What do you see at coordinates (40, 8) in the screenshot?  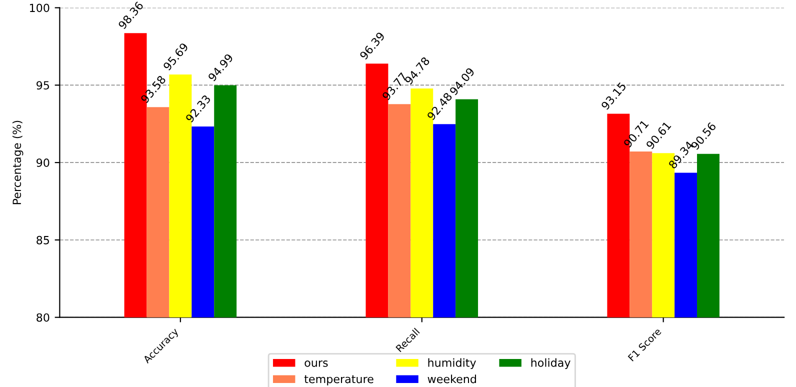 I see `y-tick-label: 100` at bounding box center [40, 8].